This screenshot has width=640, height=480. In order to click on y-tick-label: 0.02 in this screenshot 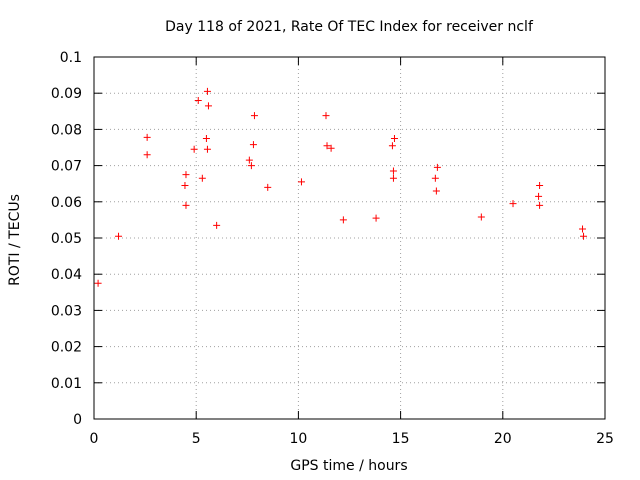, I will do `click(66, 348)`.